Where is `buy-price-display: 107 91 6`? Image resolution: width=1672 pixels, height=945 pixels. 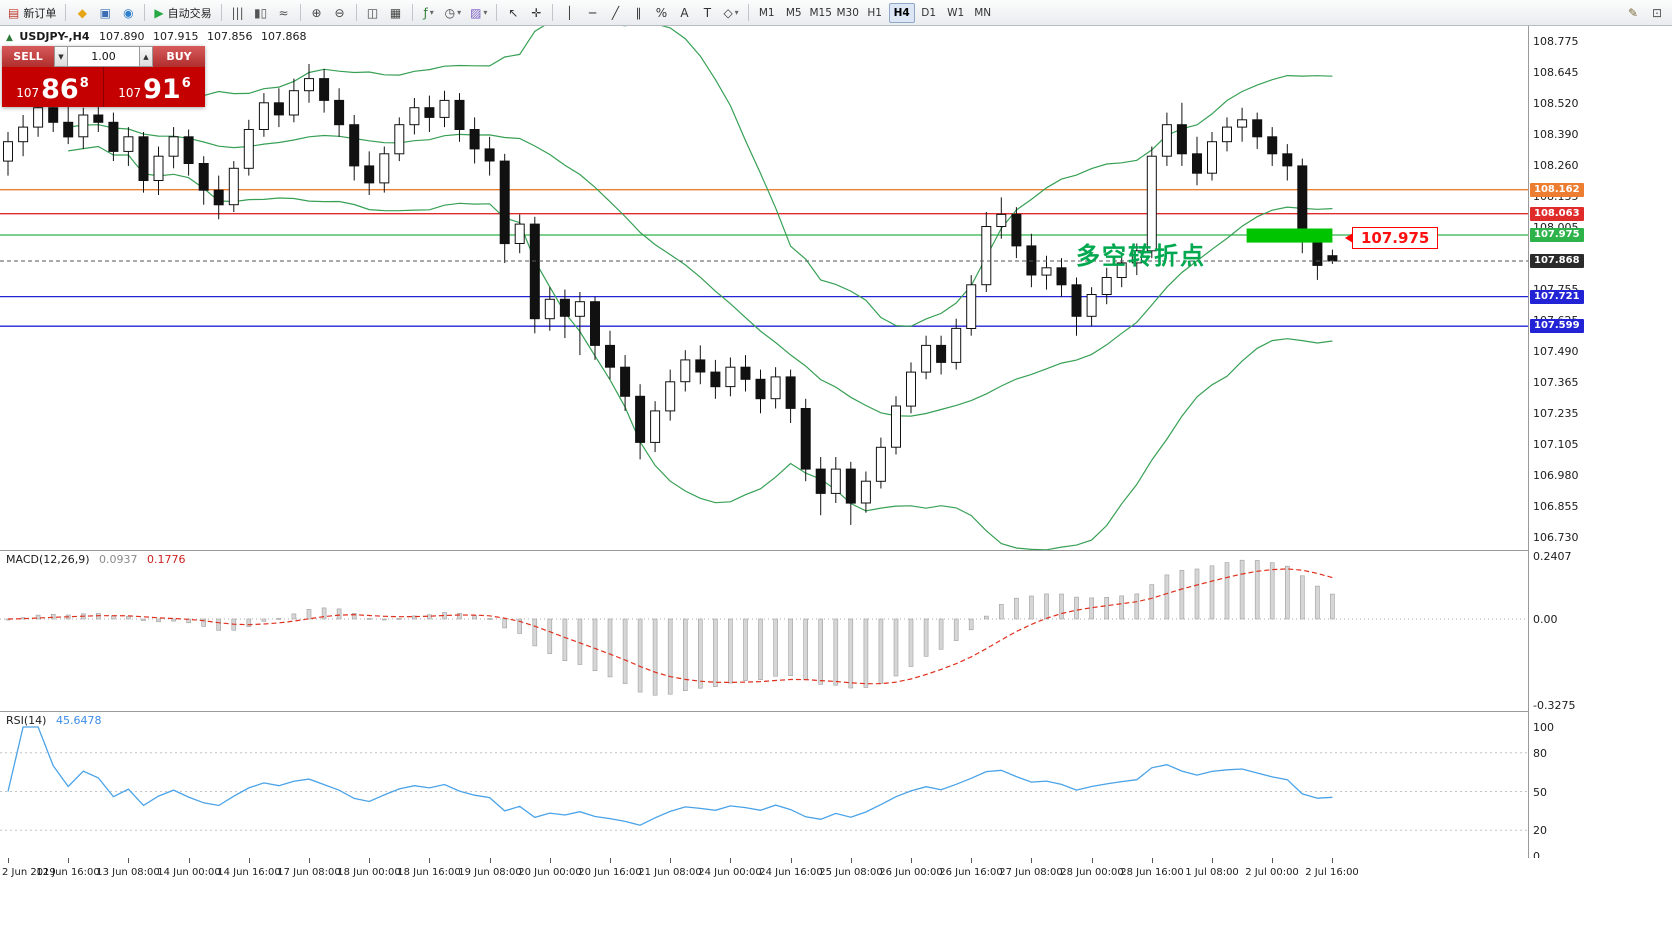 buy-price-display: 107 91 6 is located at coordinates (154, 87).